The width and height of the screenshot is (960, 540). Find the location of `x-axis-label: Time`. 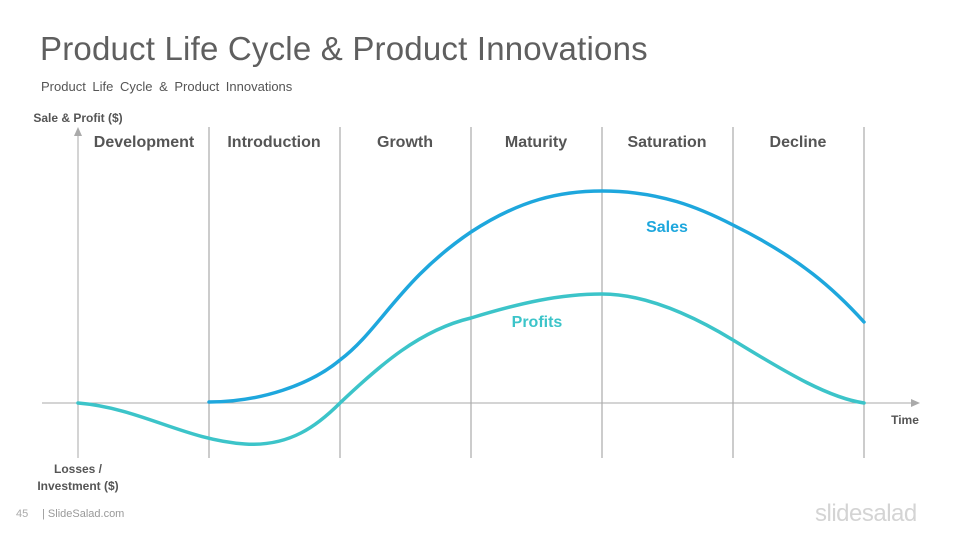

x-axis-label: Time is located at coordinates (905, 420).